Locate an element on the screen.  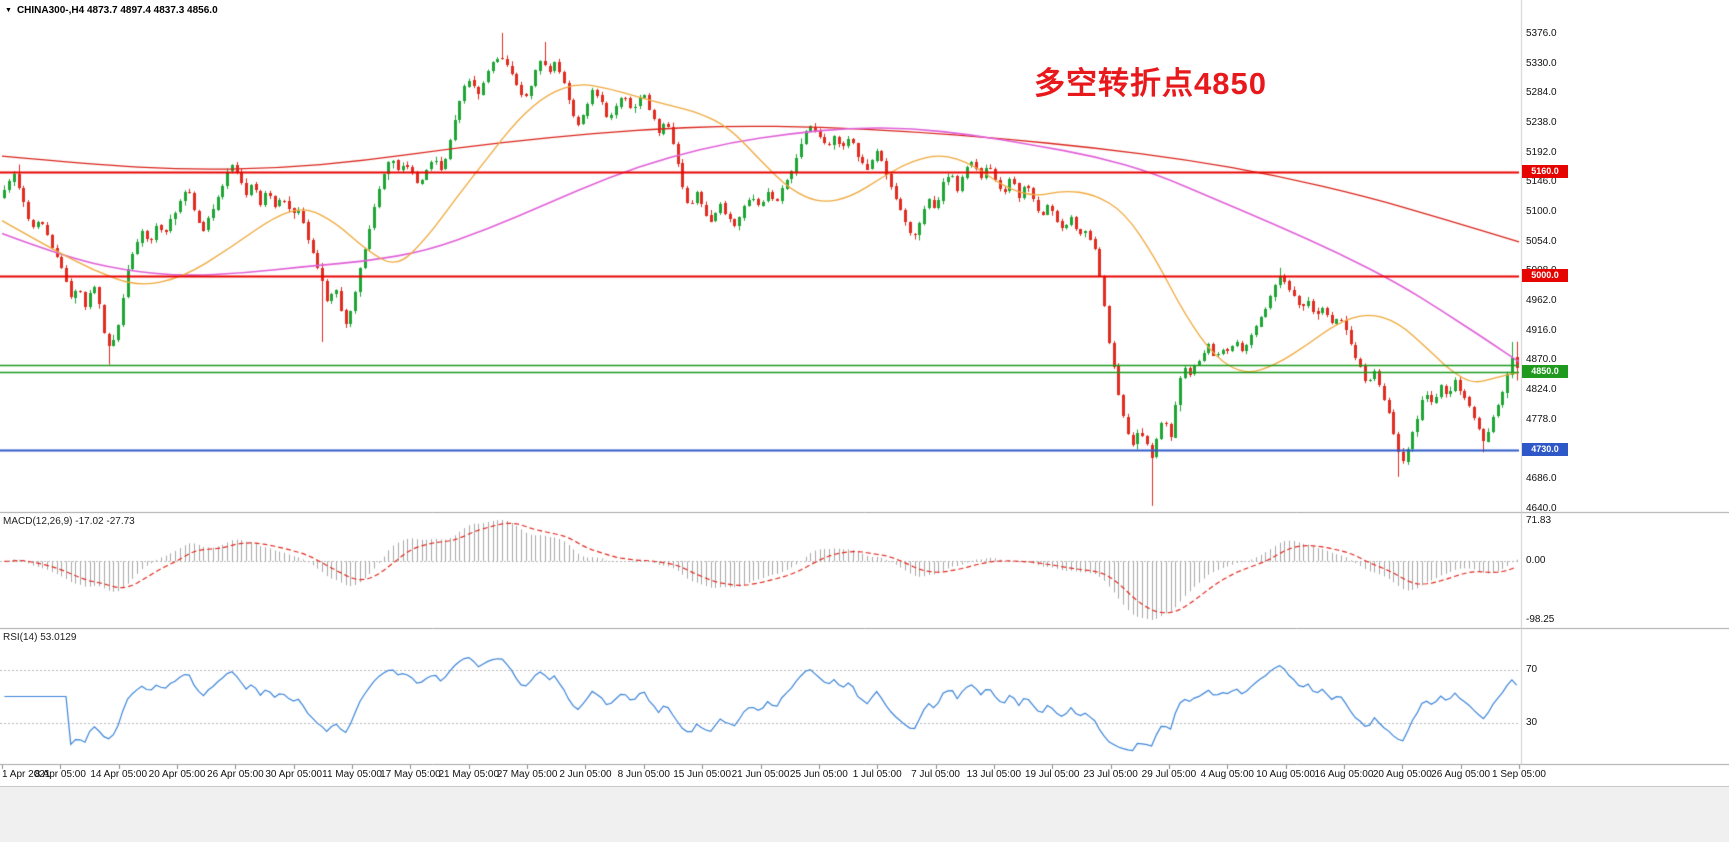
price-scale-label: 5146.0 is located at coordinates (1541, 182).